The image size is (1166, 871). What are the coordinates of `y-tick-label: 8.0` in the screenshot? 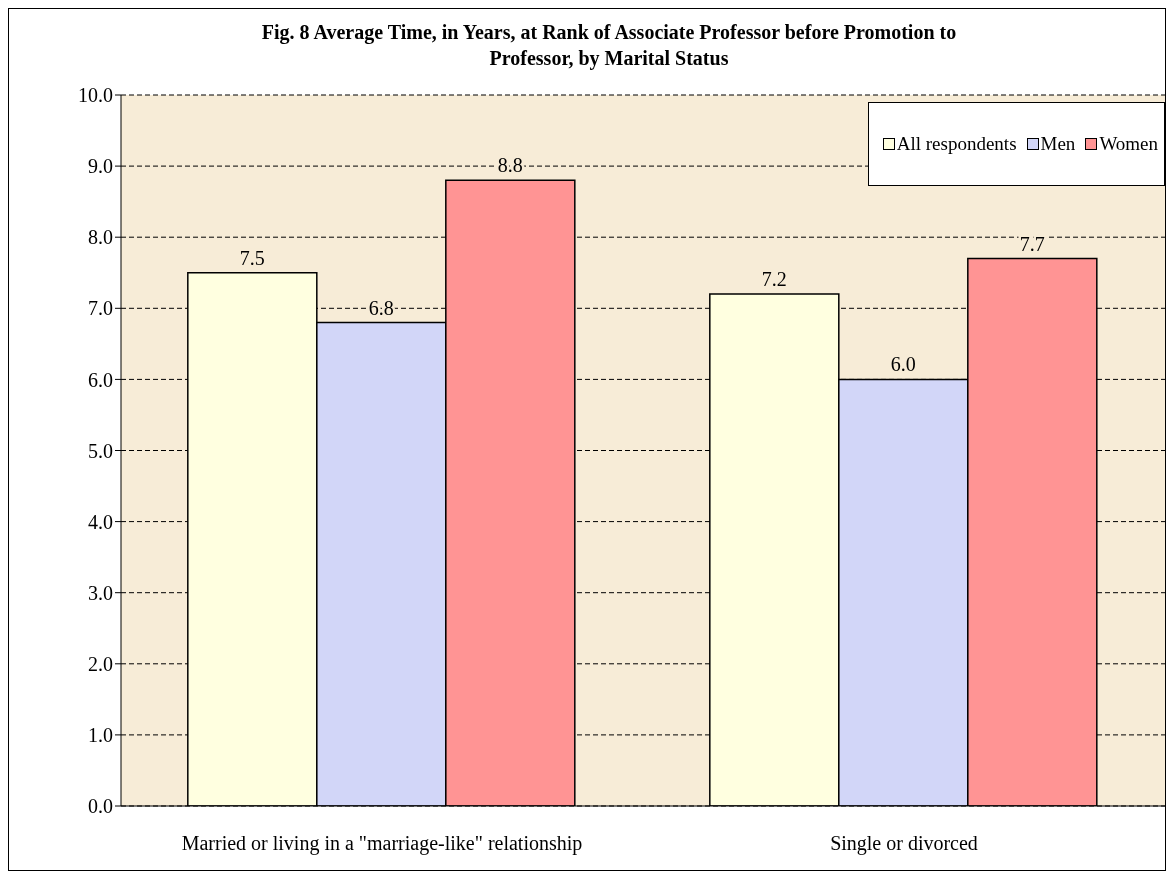 It's located at (100, 237).